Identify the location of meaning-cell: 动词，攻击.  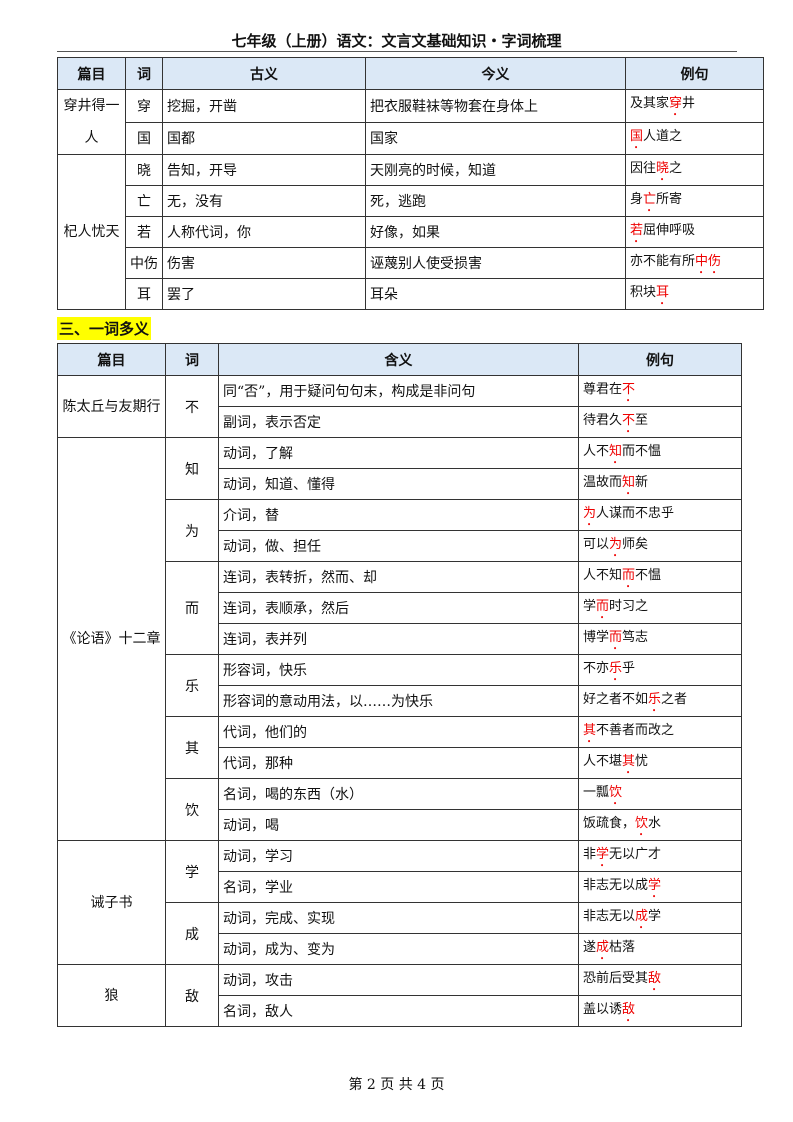
(398, 980).